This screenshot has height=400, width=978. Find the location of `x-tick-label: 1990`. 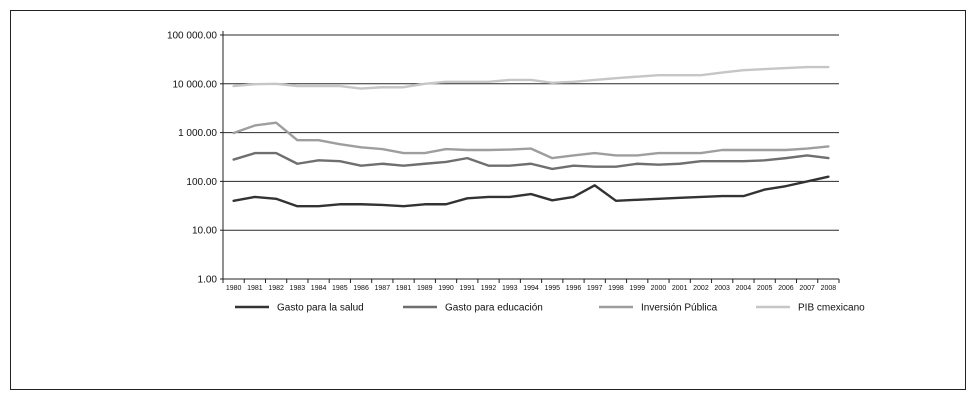

x-tick-label: 1990 is located at coordinates (446, 288).